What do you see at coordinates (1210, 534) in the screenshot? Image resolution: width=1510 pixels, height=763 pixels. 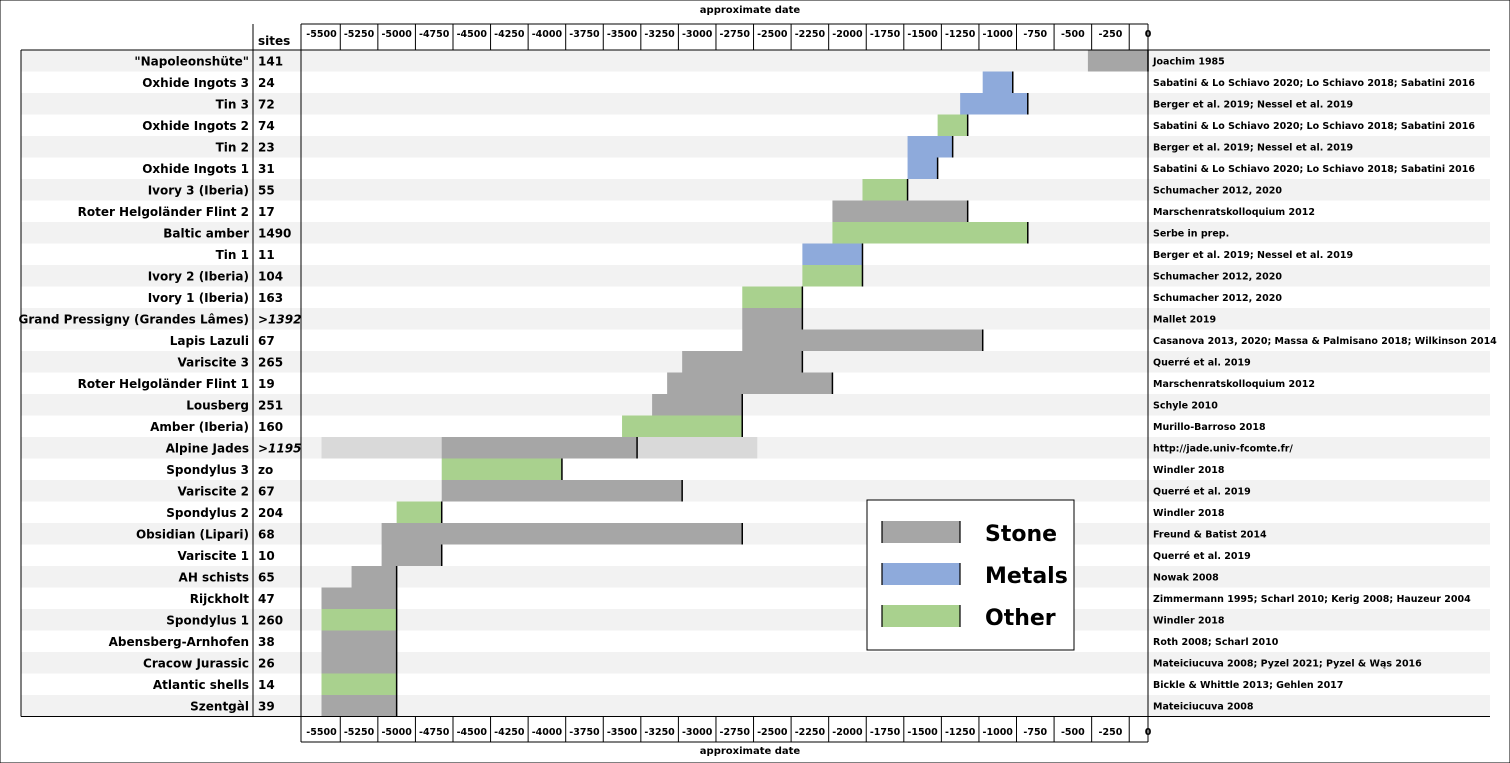 I see `row-reference: Freund & Batist 2014` at bounding box center [1210, 534].